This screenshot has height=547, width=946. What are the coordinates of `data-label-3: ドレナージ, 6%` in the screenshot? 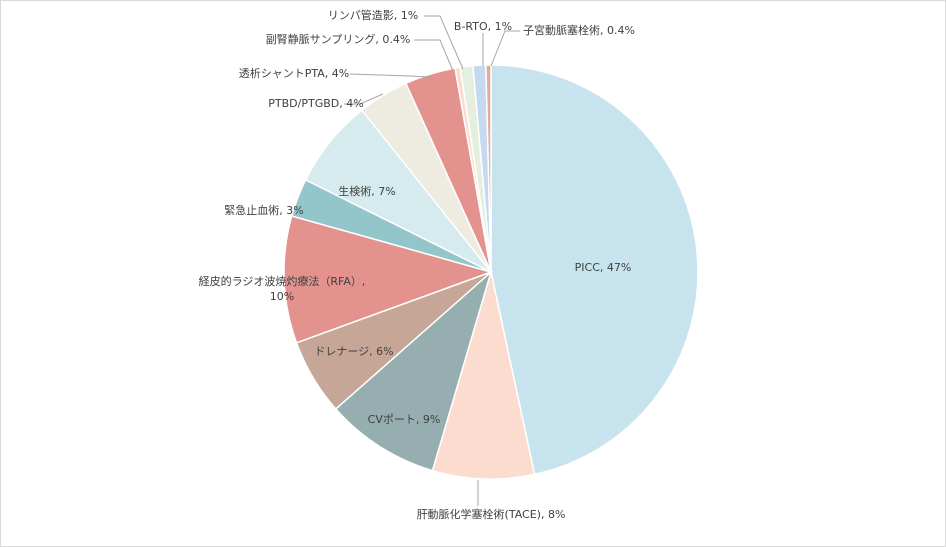 It's located at (353, 351).